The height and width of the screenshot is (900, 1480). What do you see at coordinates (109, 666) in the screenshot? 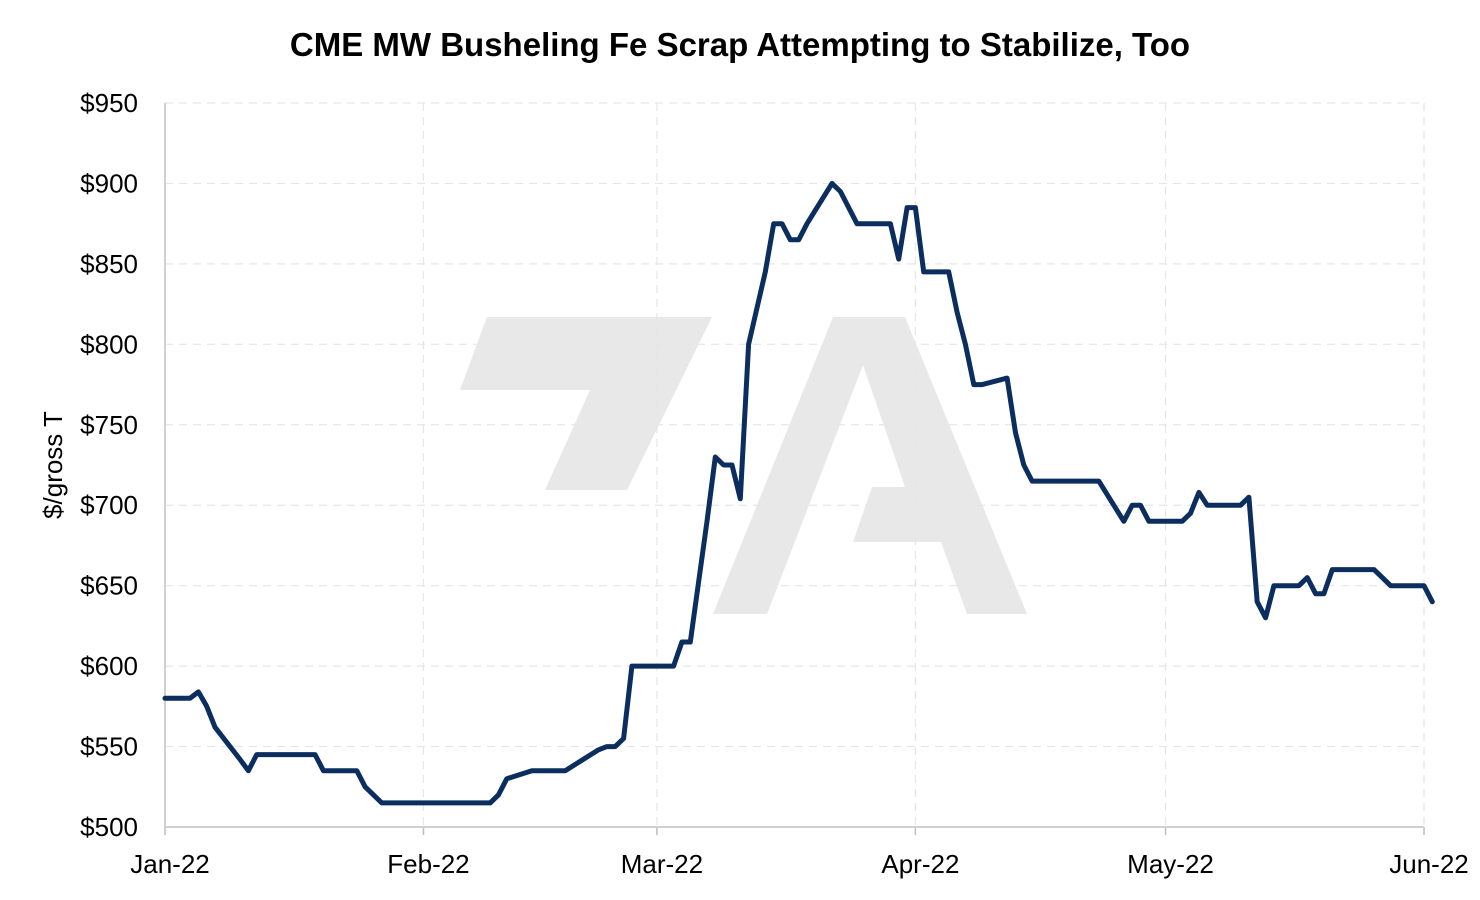
I see `y-tick-label: $600` at bounding box center [109, 666].